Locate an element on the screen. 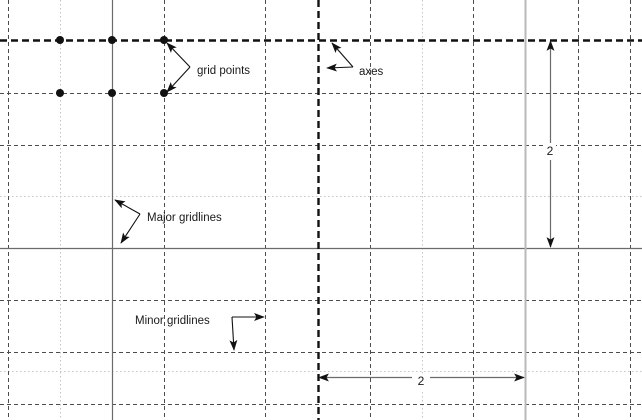 The image size is (642, 420). annotation-label: Major gridlines is located at coordinates (184, 218).